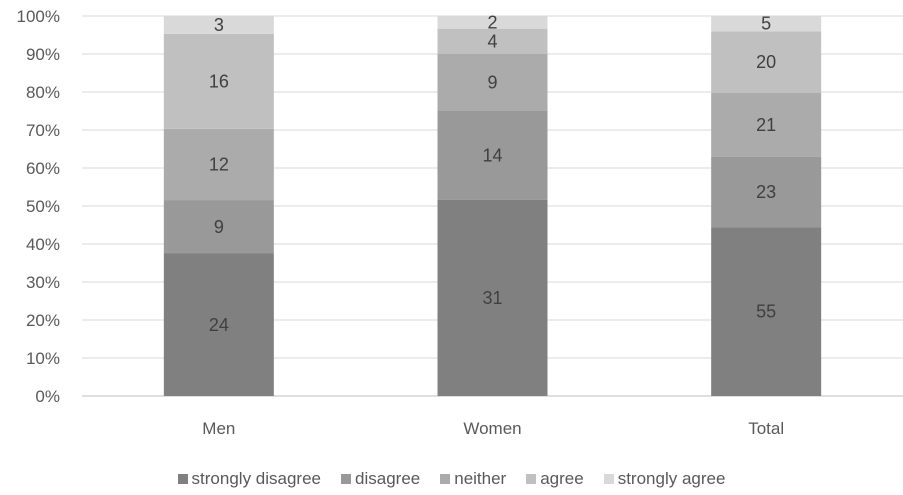 This screenshot has height=495, width=903. What do you see at coordinates (43, 92) in the screenshot?
I see `y-tick-label: 80%` at bounding box center [43, 92].